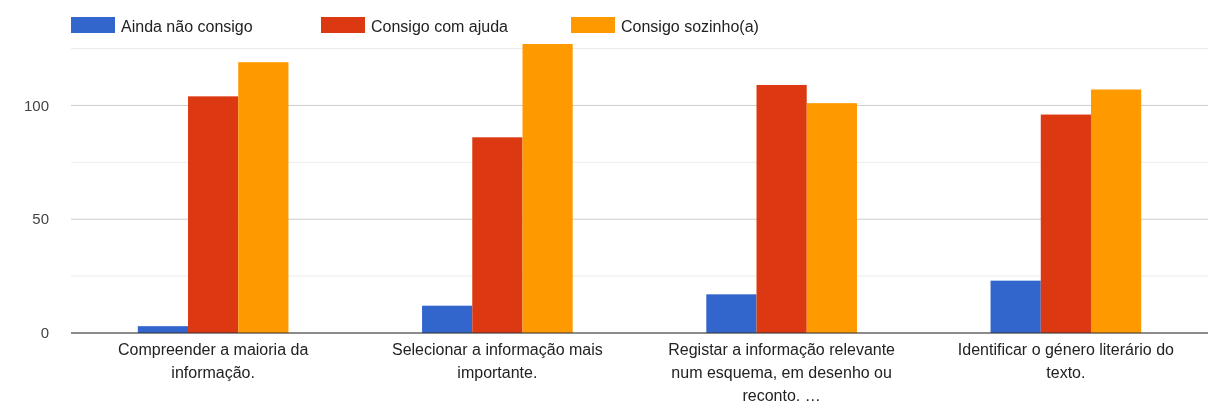 Image resolution: width=1216 pixels, height=403 pixels. I want to click on x-tick-label: Selecionar a informação mais importante., so click(497, 361).